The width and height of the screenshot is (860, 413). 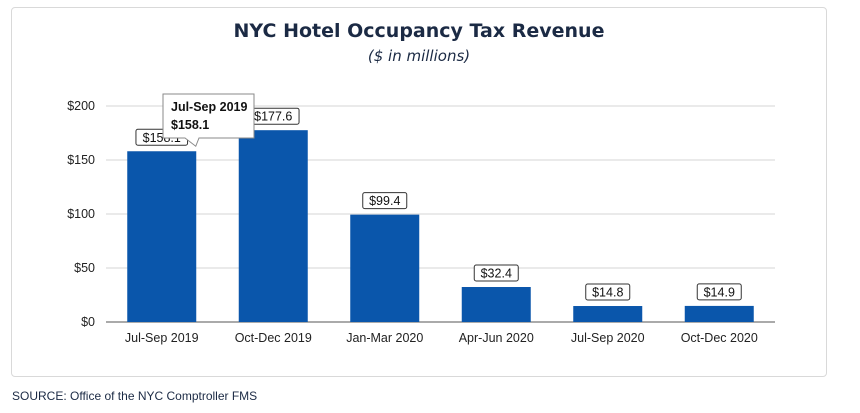 What do you see at coordinates (273, 338) in the screenshot?
I see `x-tick-label: Oct-Dec 2019` at bounding box center [273, 338].